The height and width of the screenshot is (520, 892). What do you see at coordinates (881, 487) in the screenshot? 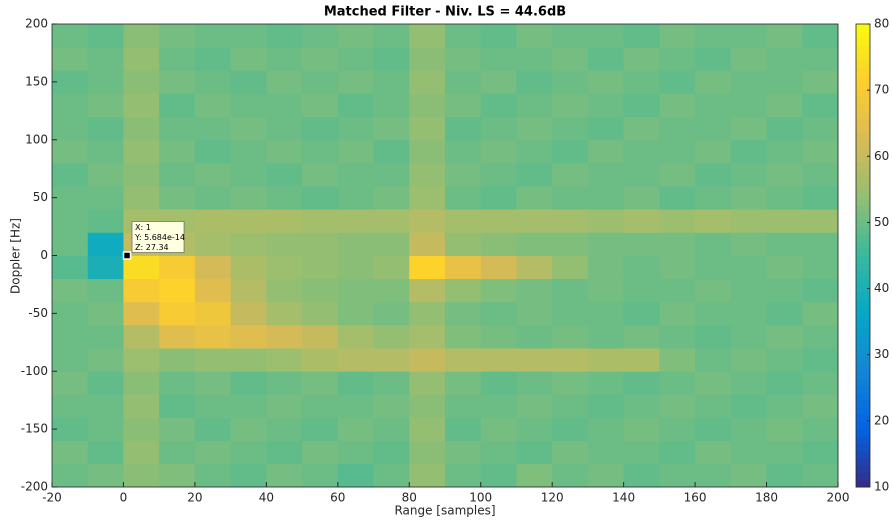
I see `colorbar-tick-label: 10` at bounding box center [881, 487].